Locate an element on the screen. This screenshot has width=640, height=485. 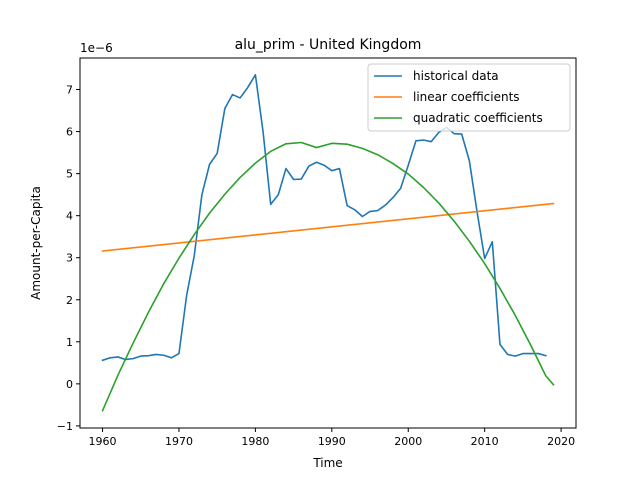
x-tick: 1980 is located at coordinates (255, 438).